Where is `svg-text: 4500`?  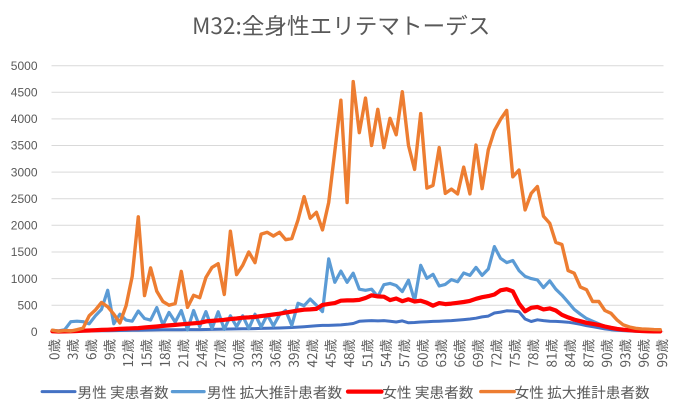 svg-text: 4500 is located at coordinates (24, 93).